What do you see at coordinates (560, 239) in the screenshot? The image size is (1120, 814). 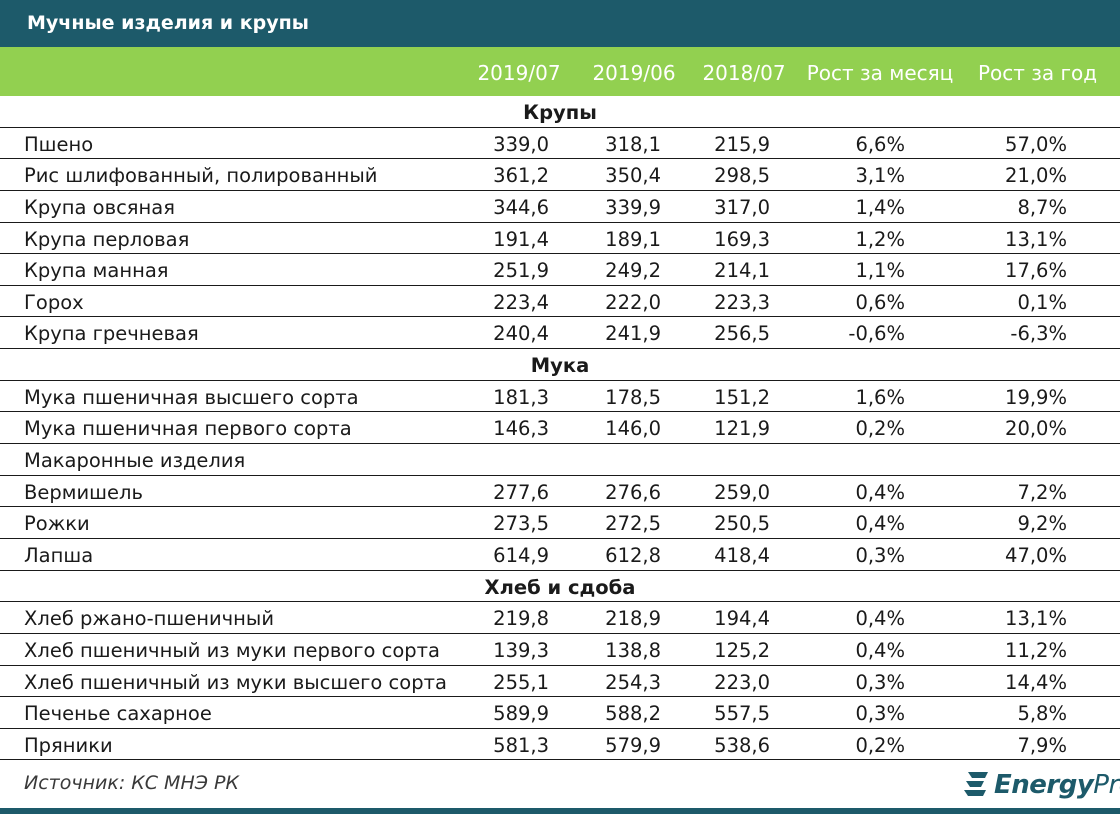 I see `table-row: Крупа перловая 191,4 189,1 169,3 1,2% 13,1%` at bounding box center [560, 239].